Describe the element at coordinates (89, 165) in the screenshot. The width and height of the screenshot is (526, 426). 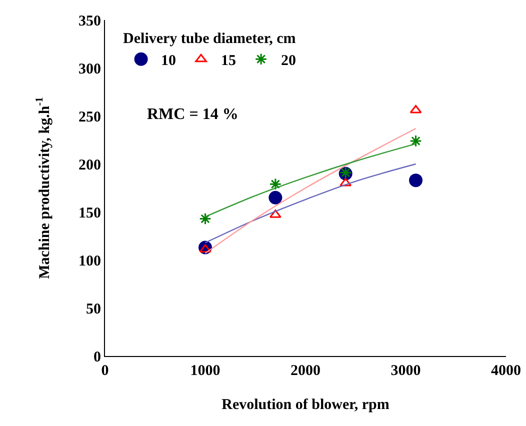
I see `y-tick-label: 200` at that location.